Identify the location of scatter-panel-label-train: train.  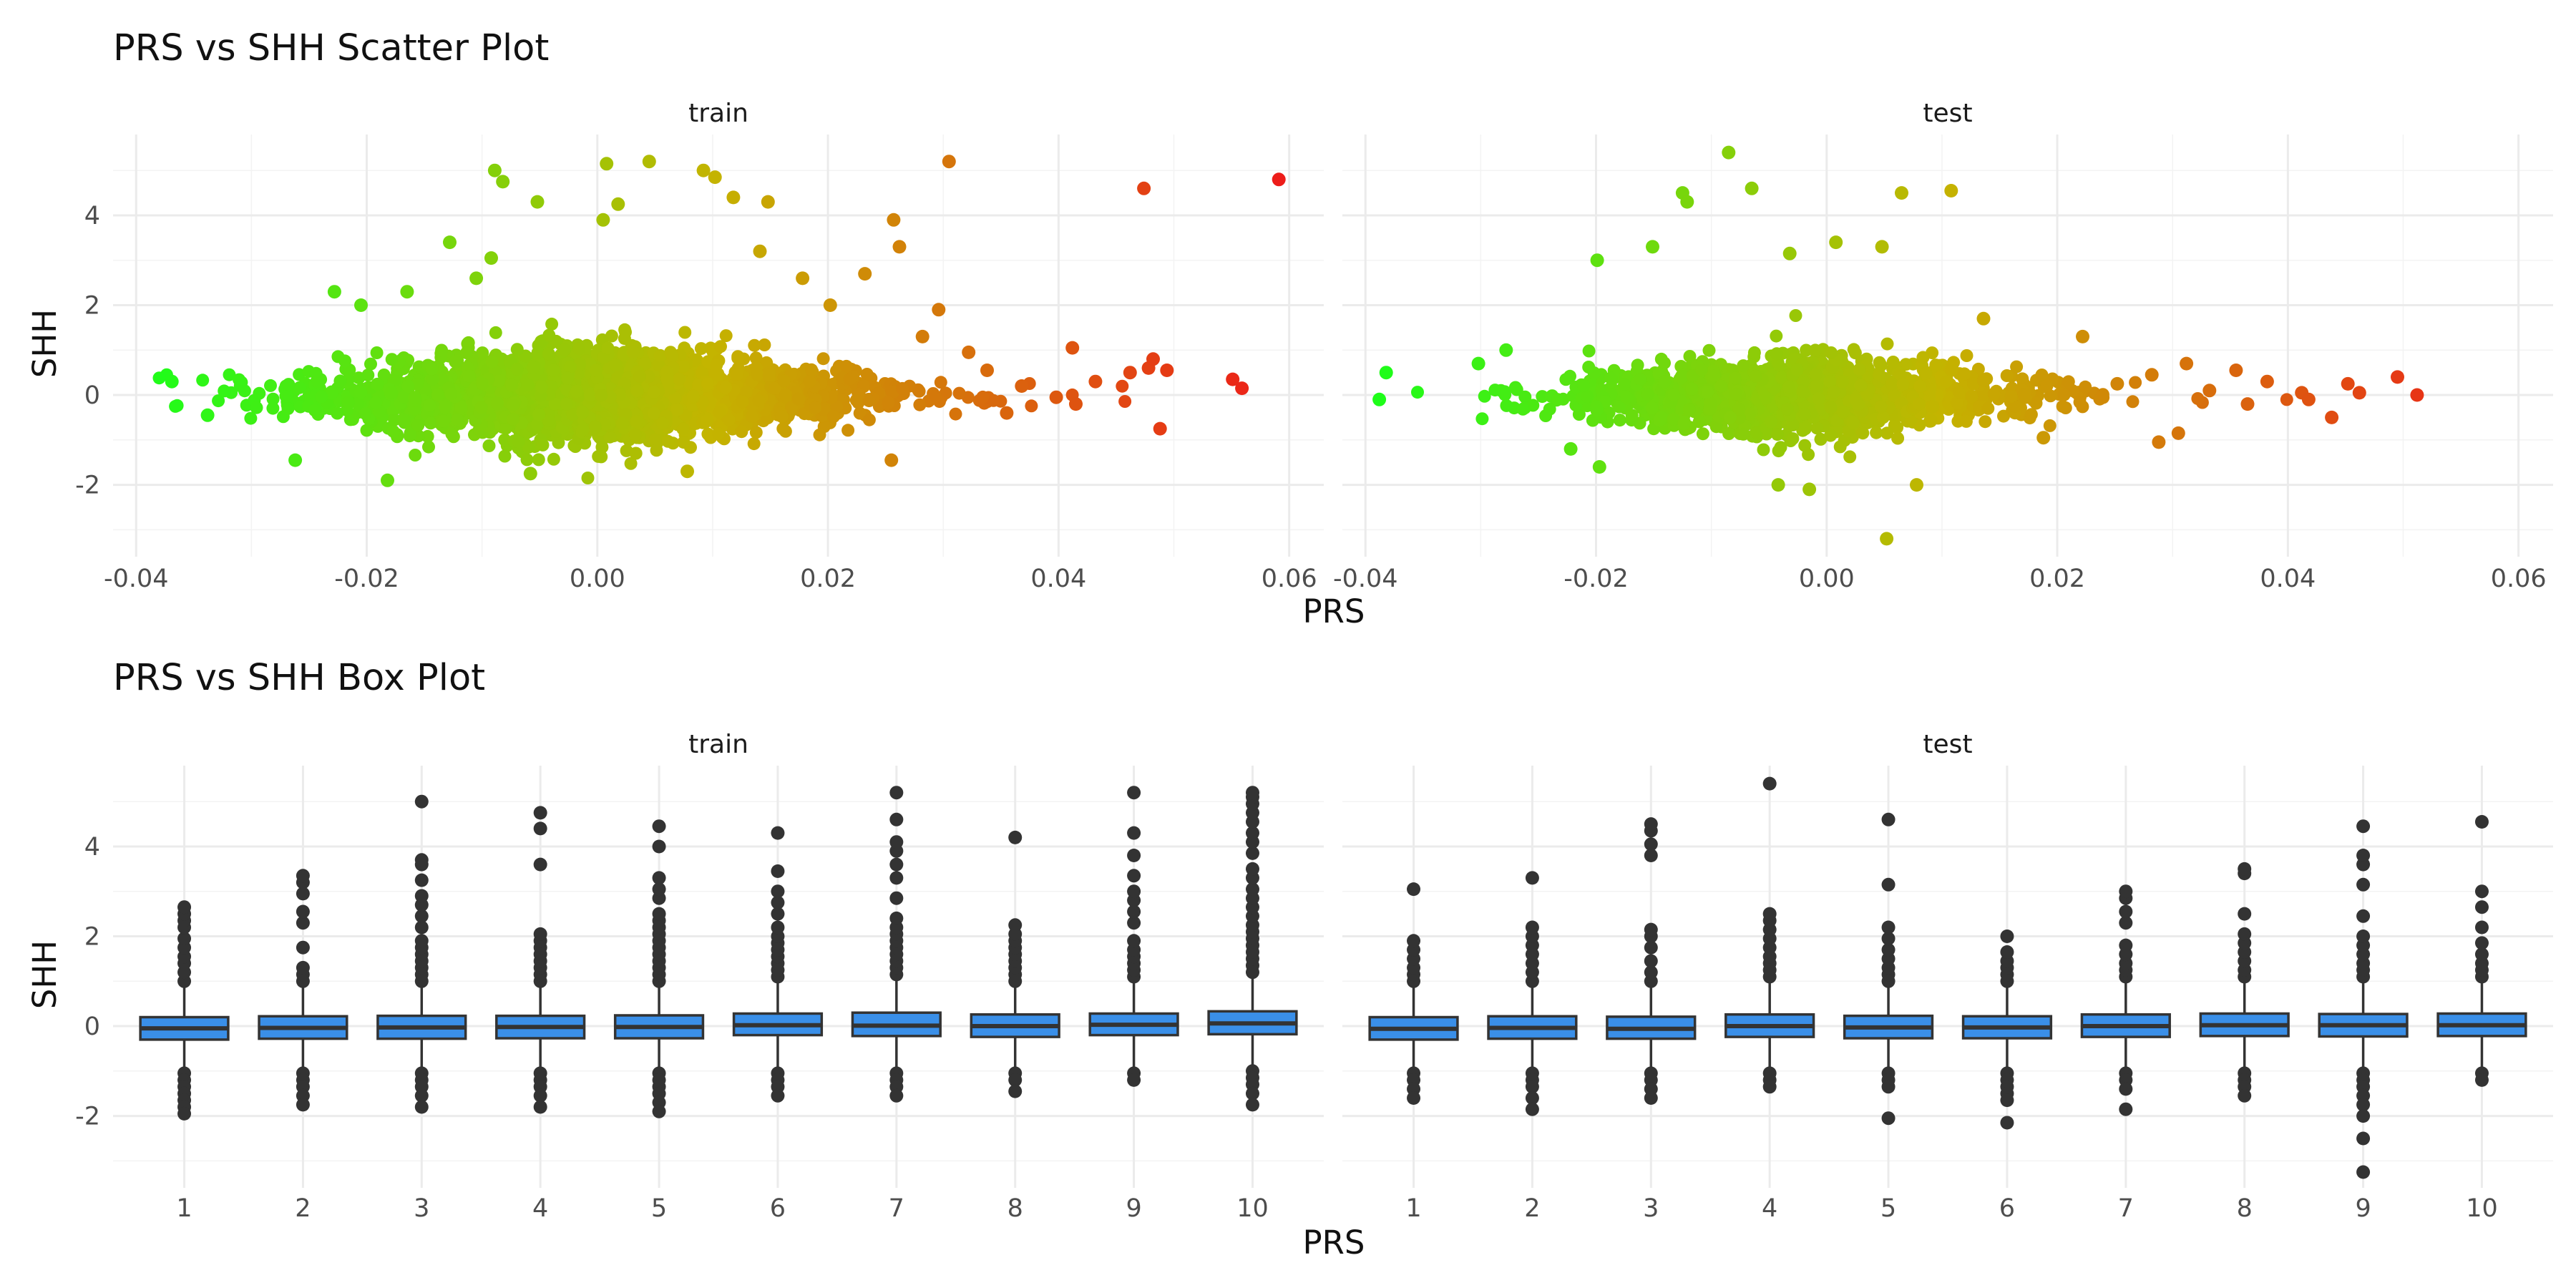
(718, 113).